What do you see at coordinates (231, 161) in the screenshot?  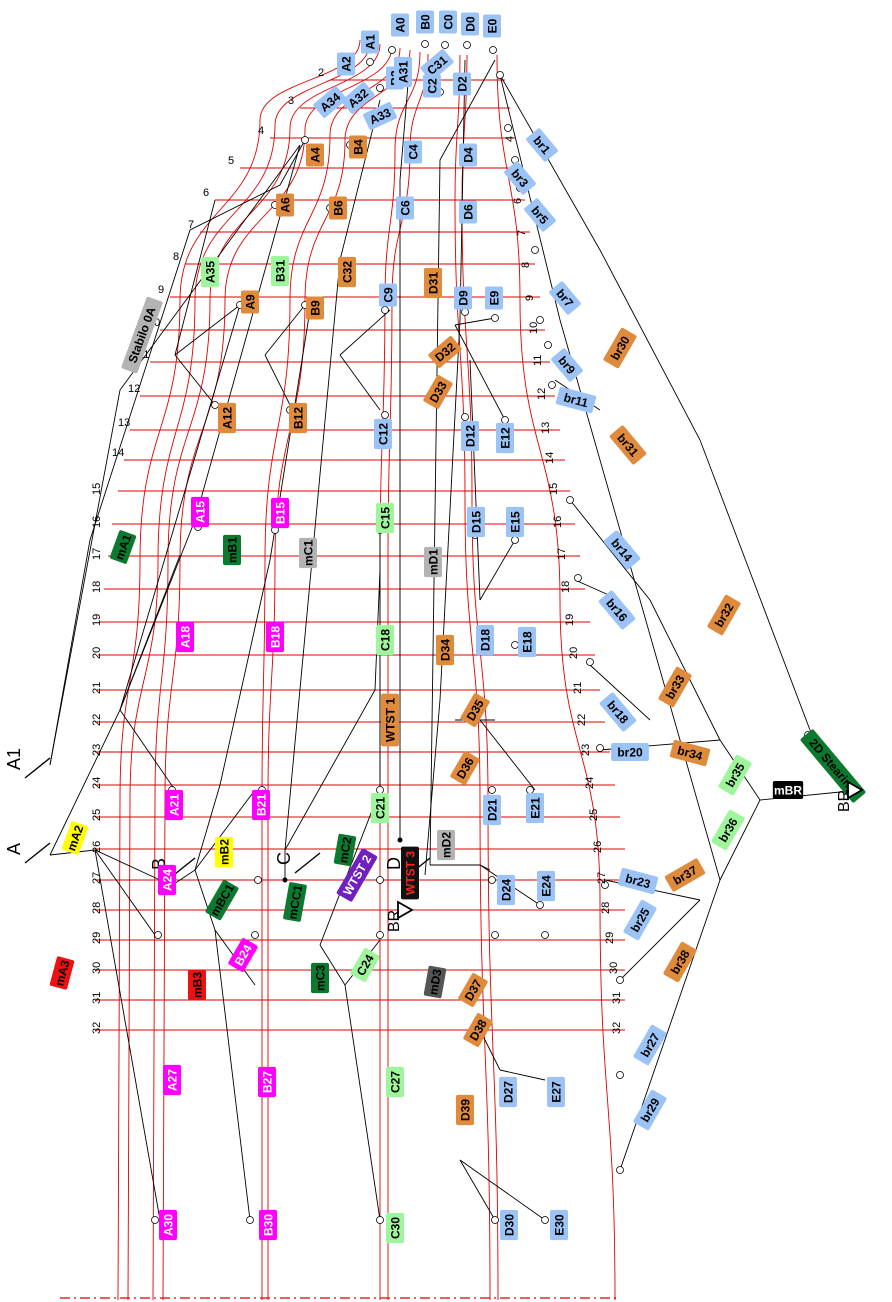 I see `frame-number: 5` at bounding box center [231, 161].